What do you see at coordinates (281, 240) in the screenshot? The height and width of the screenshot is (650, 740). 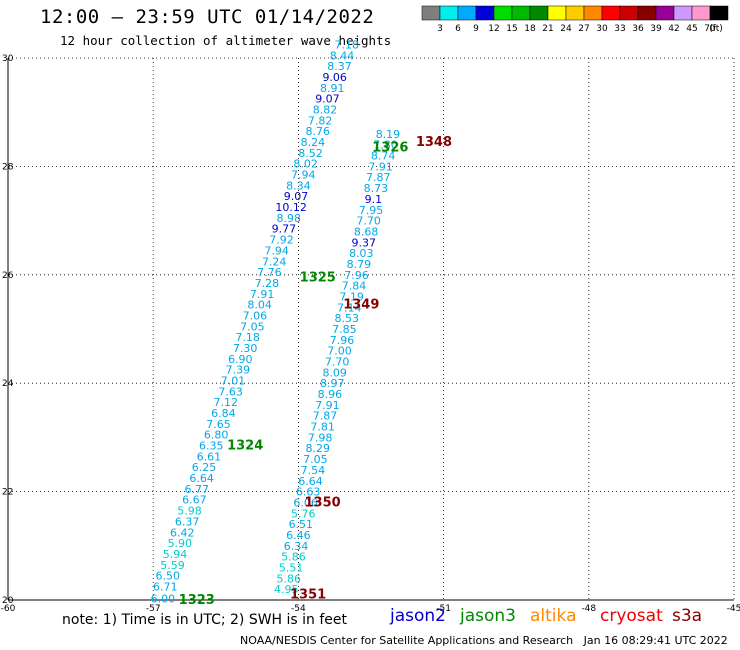 I see `swh-data-label: 7.92` at bounding box center [281, 240].